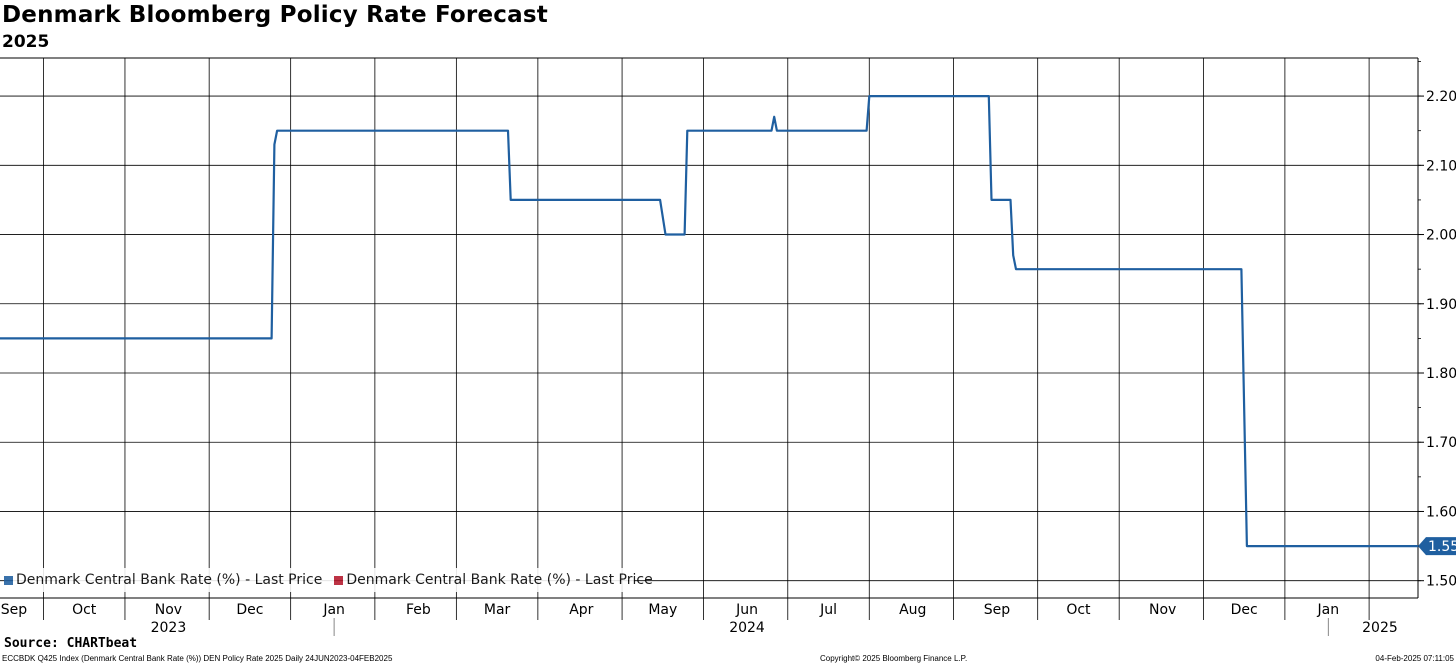 This screenshot has height=665, width=1456. I want to click on chart-title: Denmark Bloomberg Policy Rate Forecast, so click(275, 15).